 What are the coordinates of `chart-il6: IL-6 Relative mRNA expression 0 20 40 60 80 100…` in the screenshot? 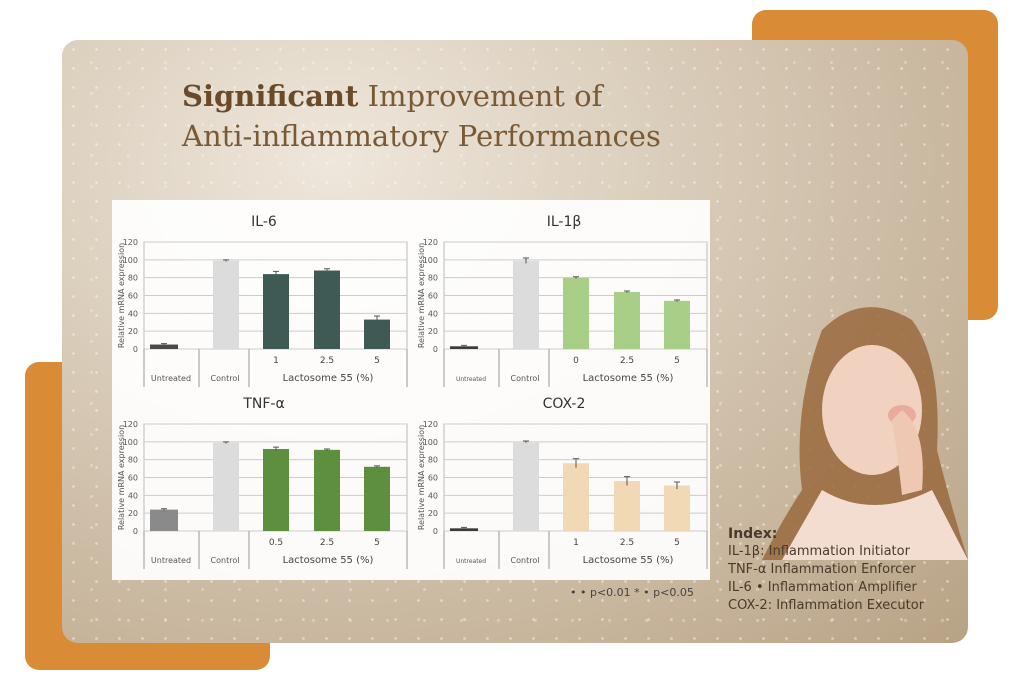 It's located at (261, 303).